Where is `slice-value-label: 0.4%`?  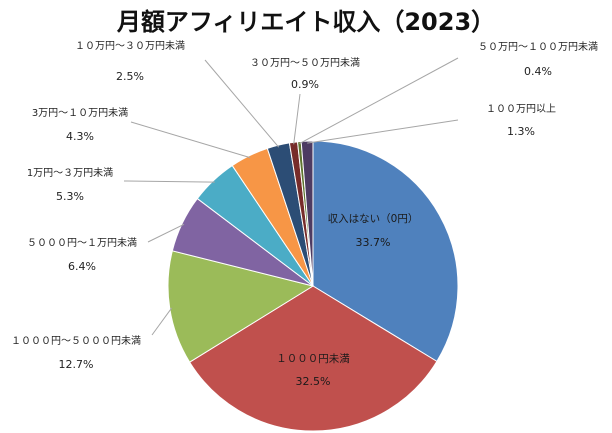
slice-value-label: 0.4% is located at coordinates (538, 71).